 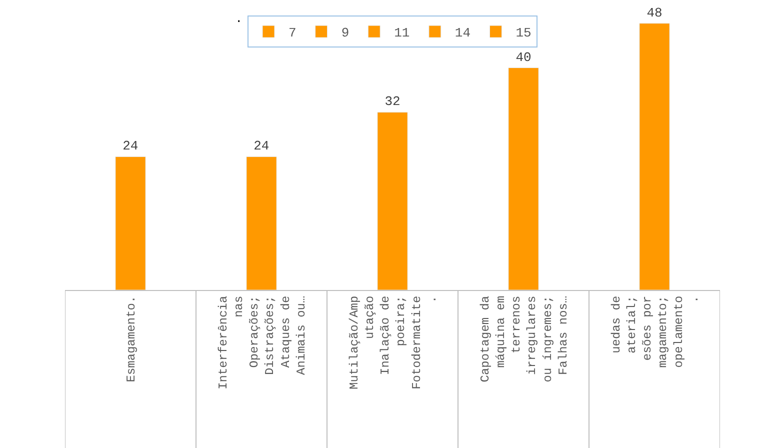 I want to click on data-label: 48, so click(x=654, y=12).